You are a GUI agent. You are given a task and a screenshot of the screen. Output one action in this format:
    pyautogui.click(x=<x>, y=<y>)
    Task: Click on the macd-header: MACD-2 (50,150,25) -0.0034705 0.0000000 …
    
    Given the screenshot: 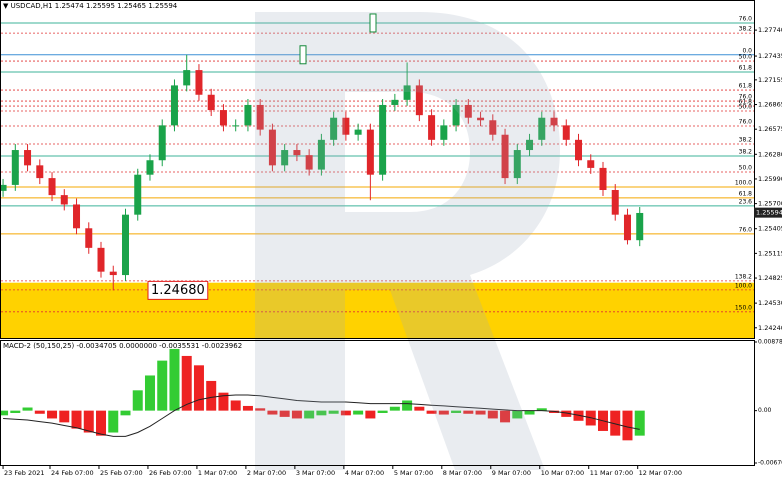 What is the action you would take?
    pyautogui.click(x=122, y=346)
    